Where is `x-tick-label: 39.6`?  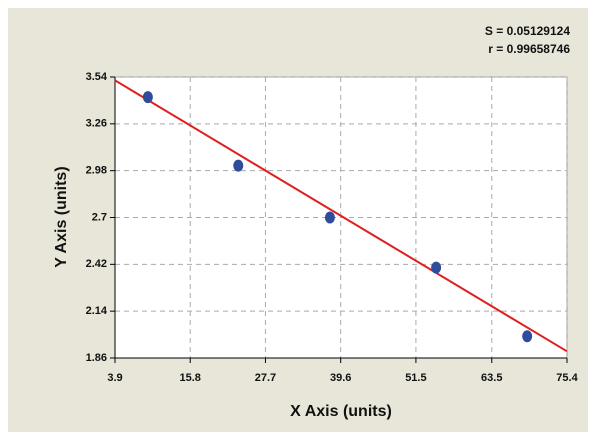
x-tick-label: 39.6 is located at coordinates (340, 378).